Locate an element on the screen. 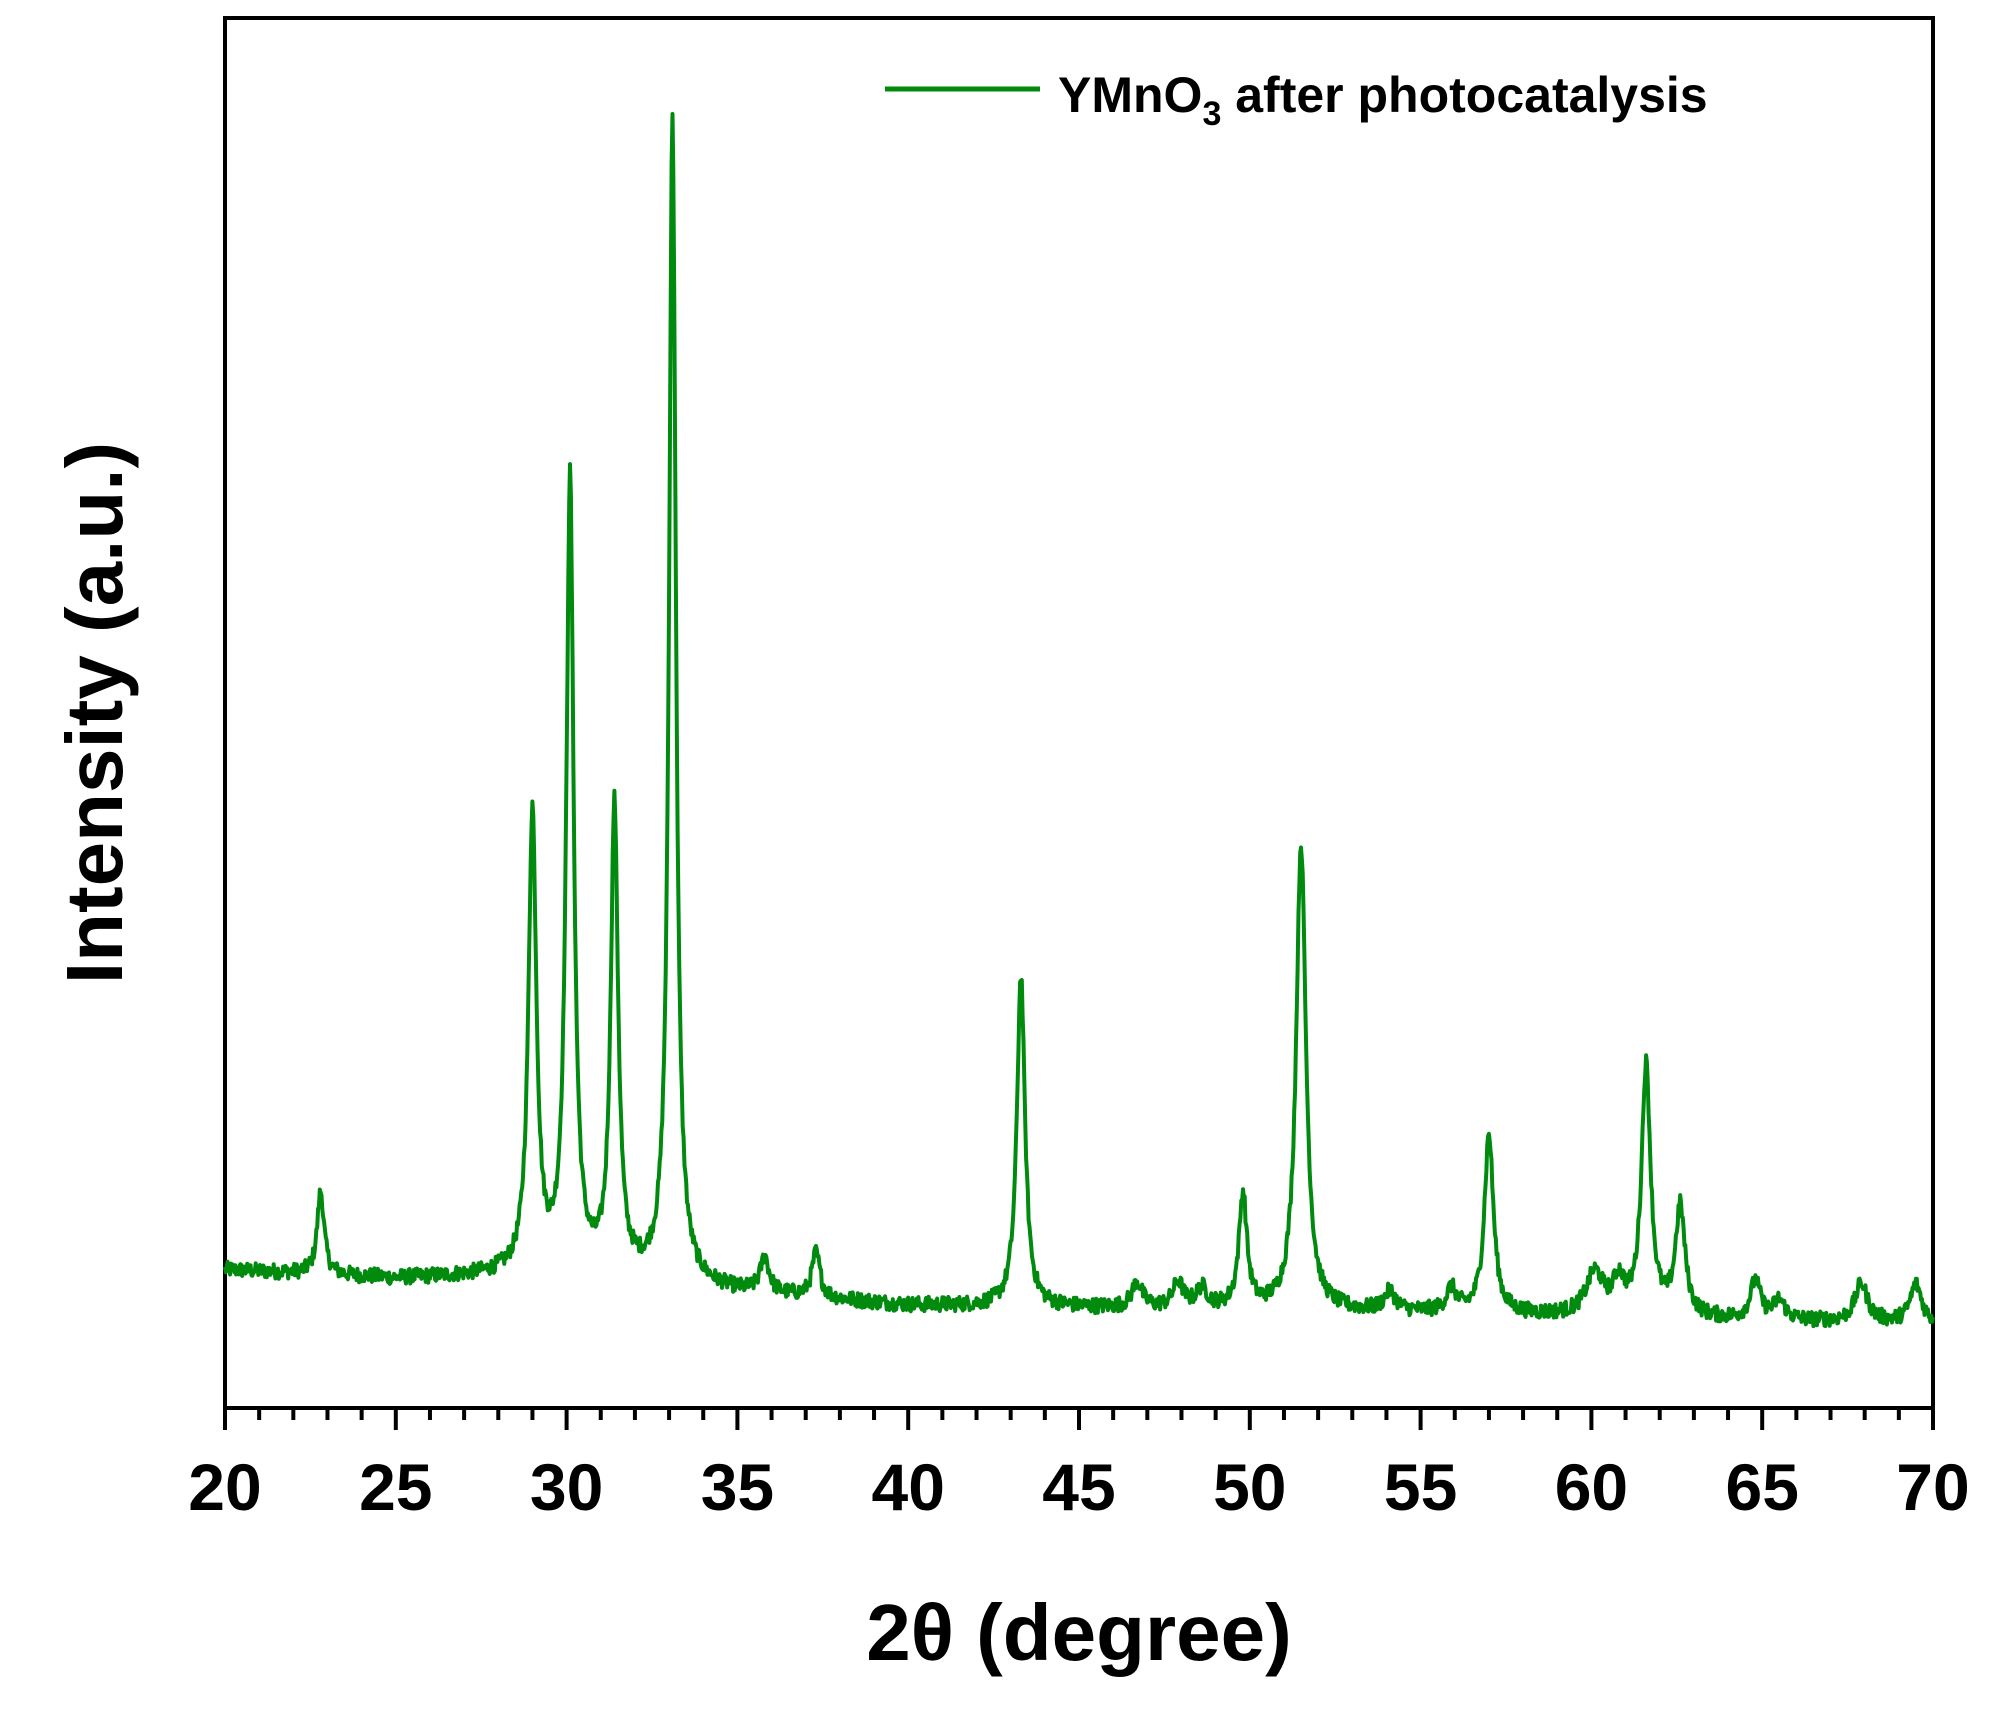 The height and width of the screenshot is (1713, 1993). x-axis-ticks is located at coordinates (1079, 1419).